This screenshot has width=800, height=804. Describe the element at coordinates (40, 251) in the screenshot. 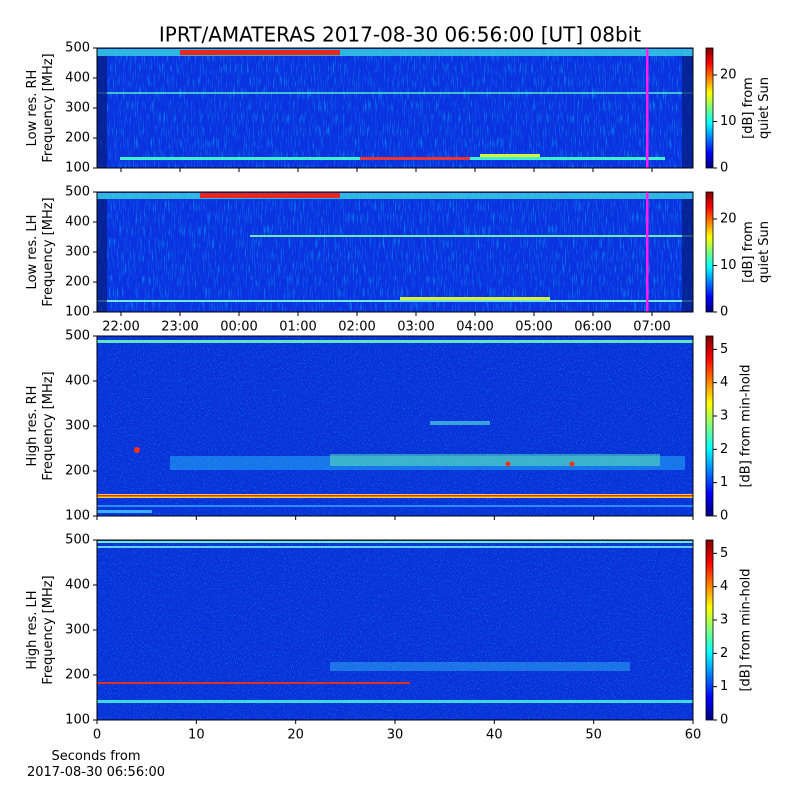

I see `y-axis-label: Low res. LHFrequency [MHz]` at that location.